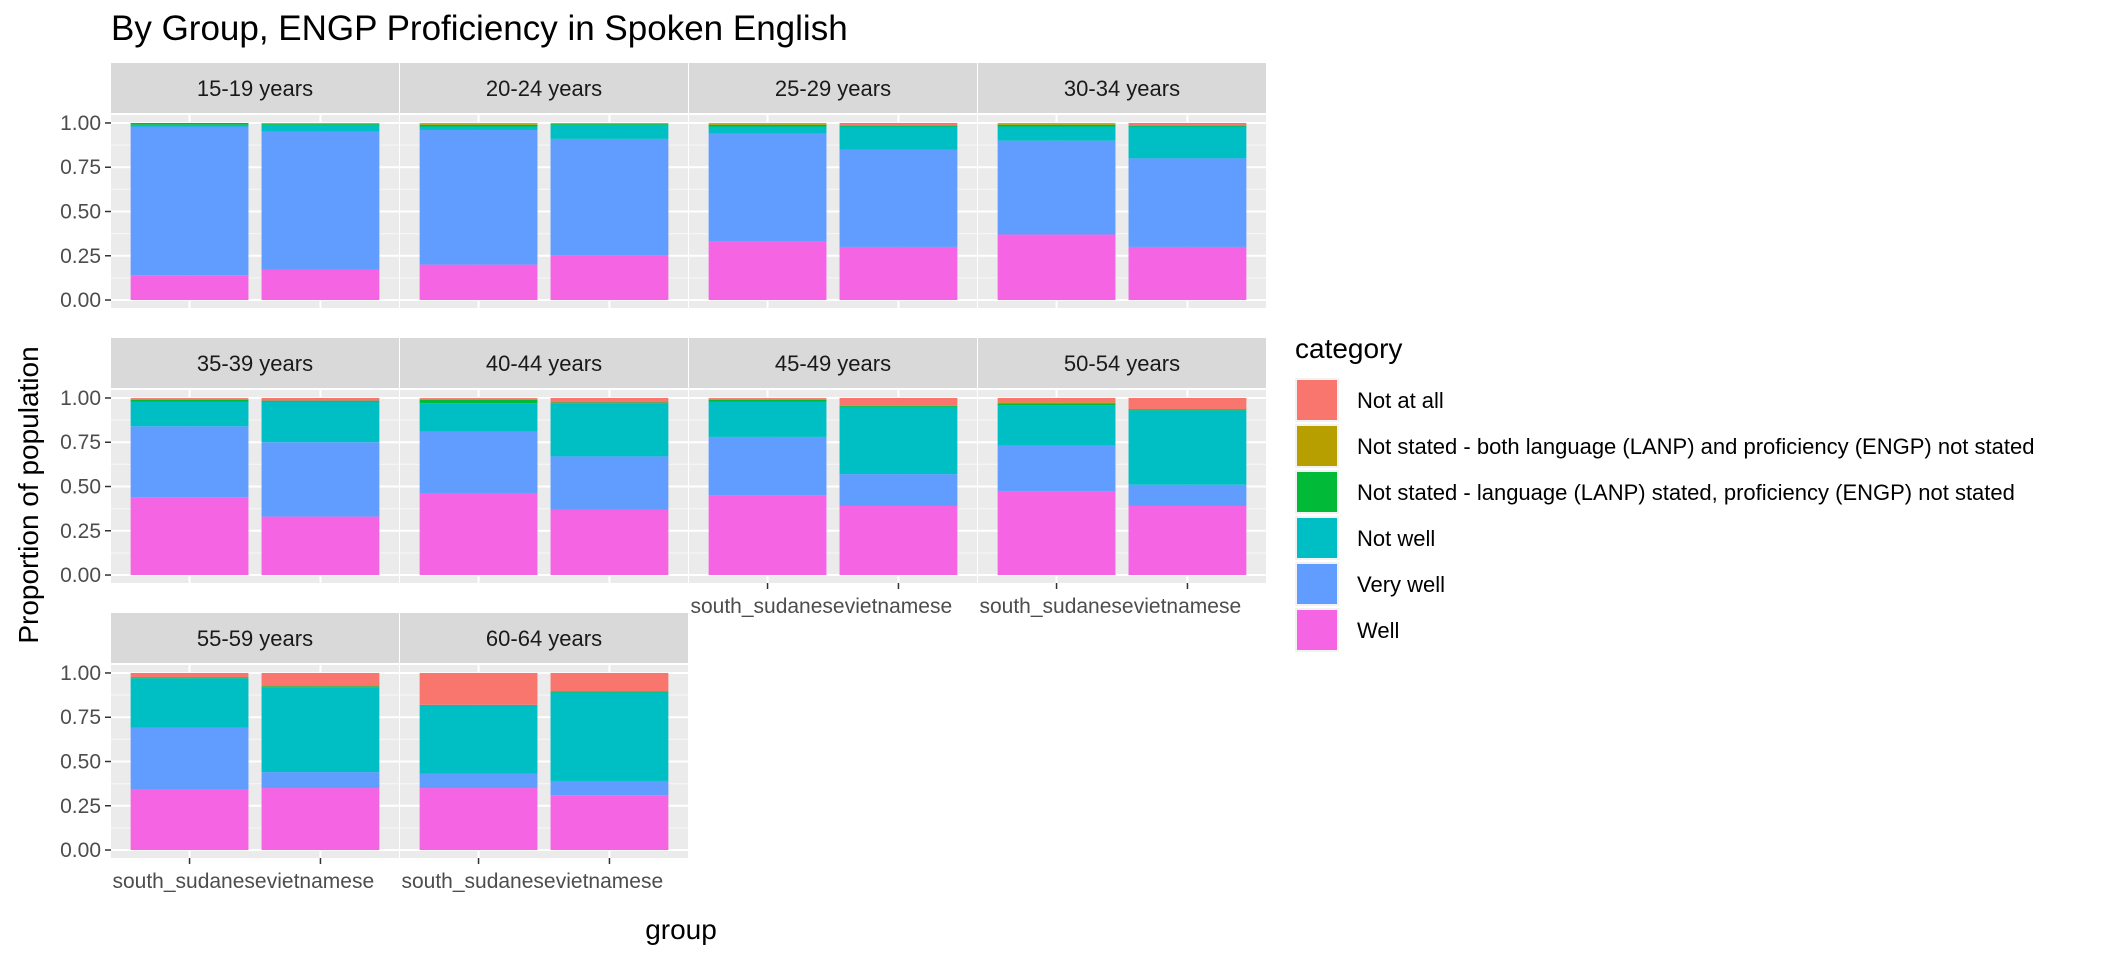  I want to click on facet-strip-label: 35-39 years, so click(255, 363).